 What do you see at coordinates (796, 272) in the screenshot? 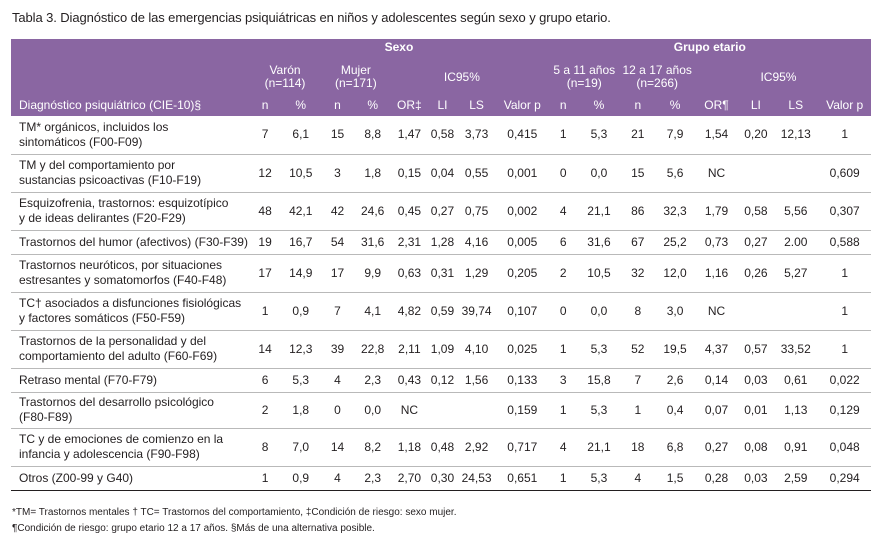
I see `table-cell: 5,27` at bounding box center [796, 272].